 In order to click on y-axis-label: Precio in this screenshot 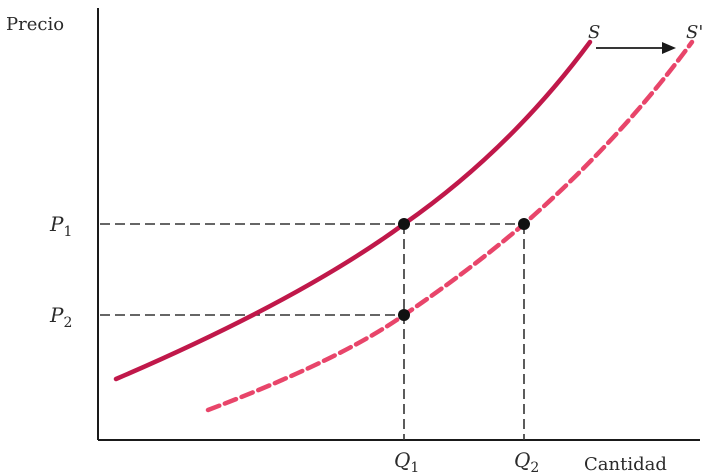, I will do `click(35, 24)`.